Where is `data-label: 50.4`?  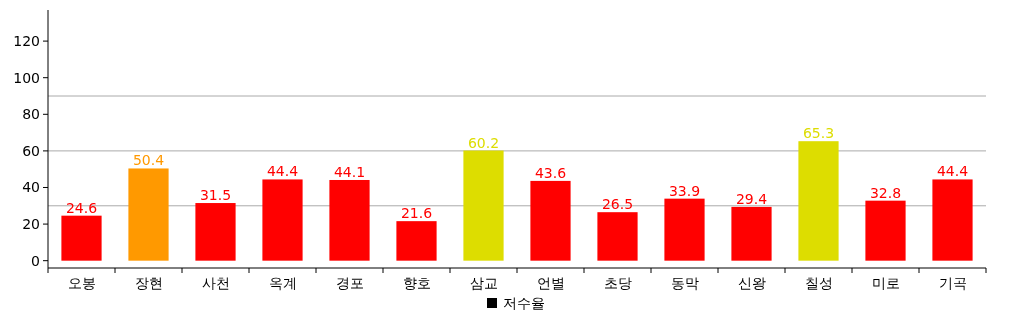
data-label: 50.4 is located at coordinates (148, 160).